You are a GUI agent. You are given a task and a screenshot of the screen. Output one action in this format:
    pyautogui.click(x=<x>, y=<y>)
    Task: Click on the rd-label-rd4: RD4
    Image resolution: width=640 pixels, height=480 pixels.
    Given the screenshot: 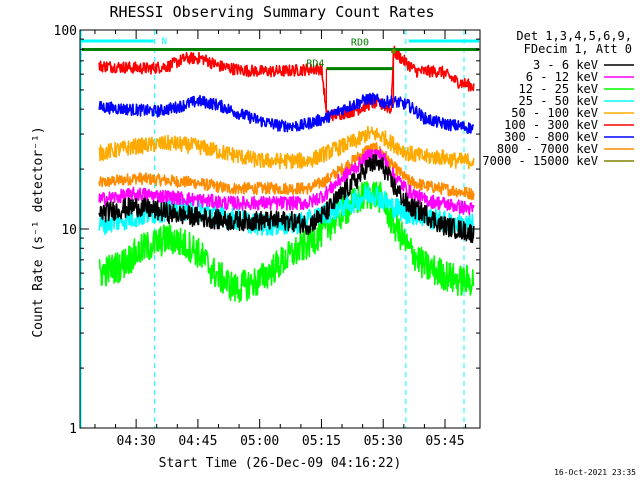 What is the action you would take?
    pyautogui.click(x=315, y=64)
    